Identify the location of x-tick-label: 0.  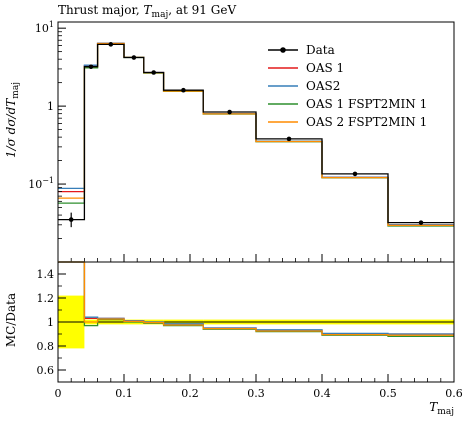
(58, 393).